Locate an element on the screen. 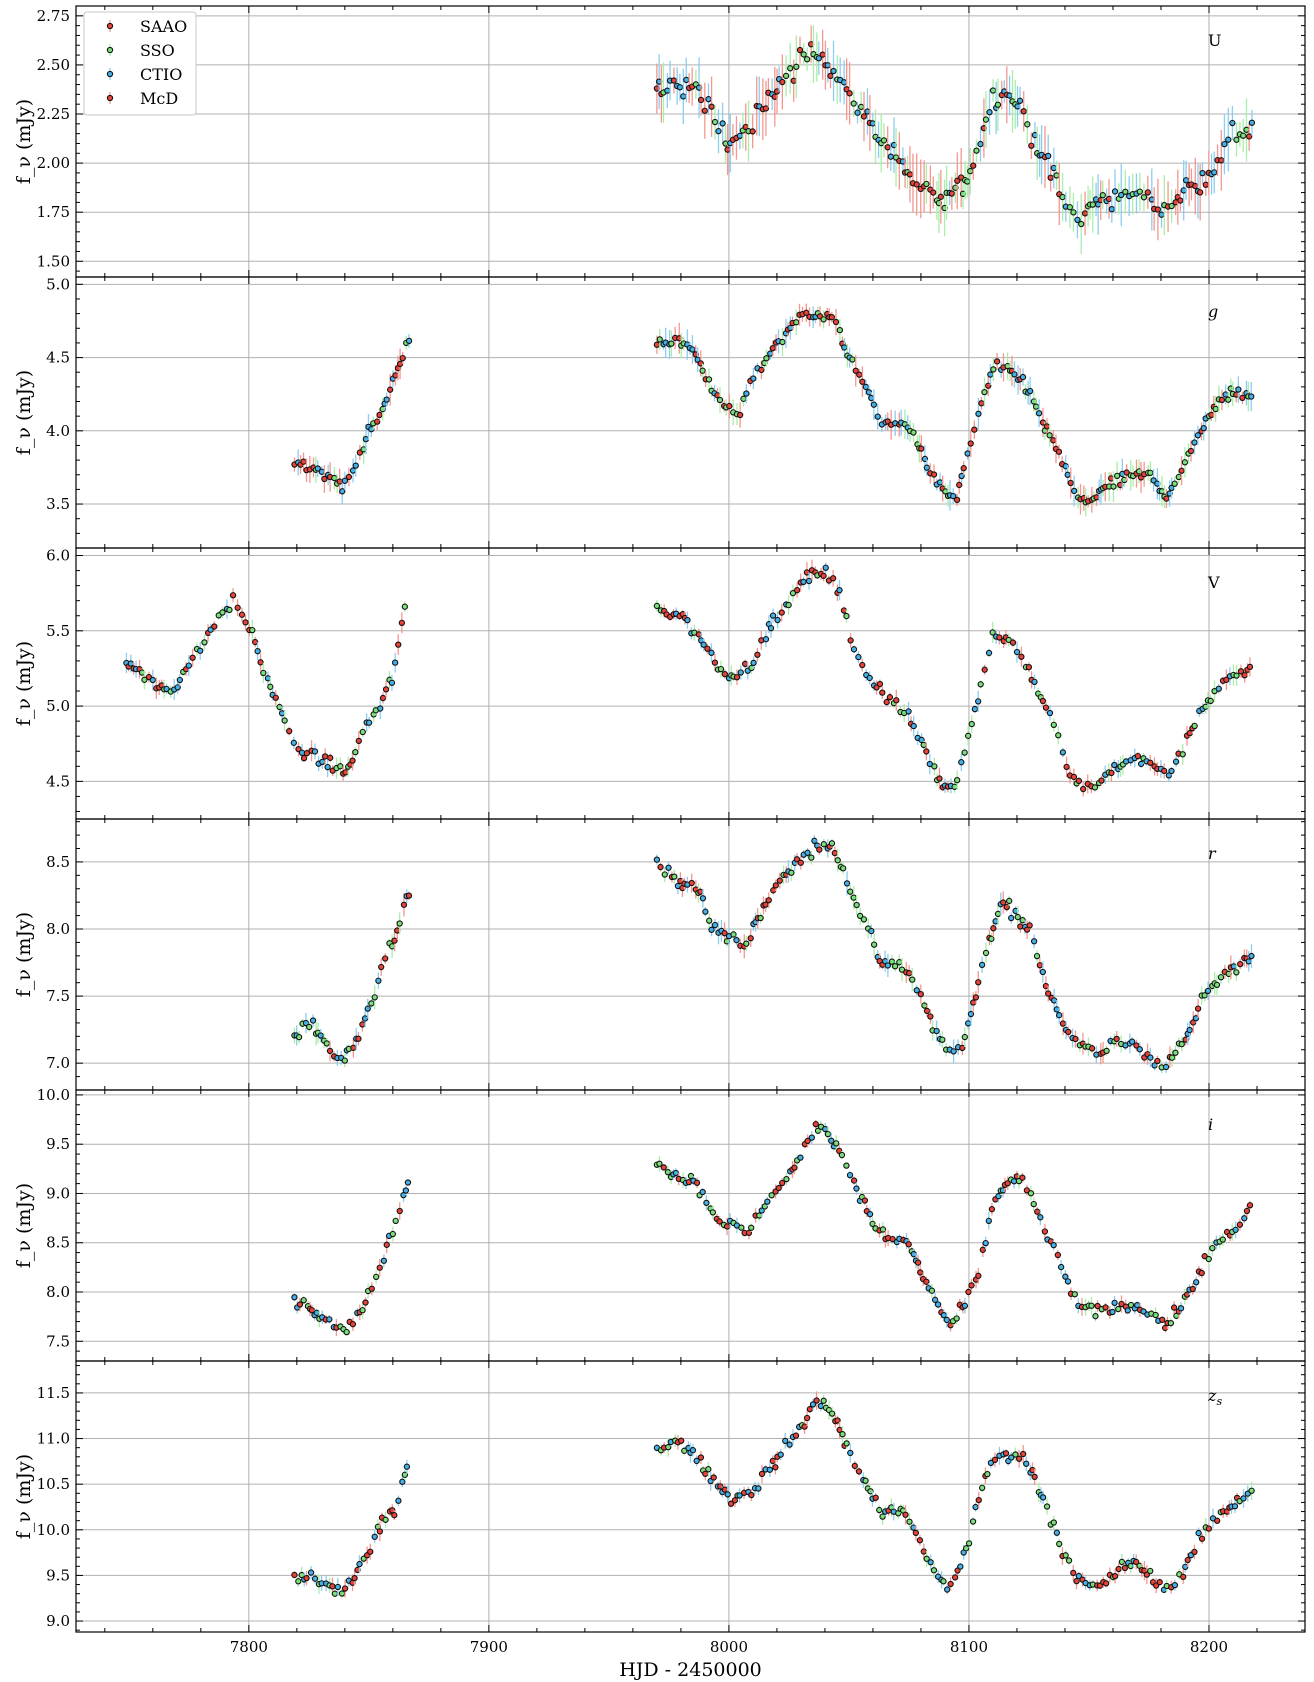 This screenshot has height=1682, width=1314. y-axis-title: f_ν (mJy) is located at coordinates (24, 954).